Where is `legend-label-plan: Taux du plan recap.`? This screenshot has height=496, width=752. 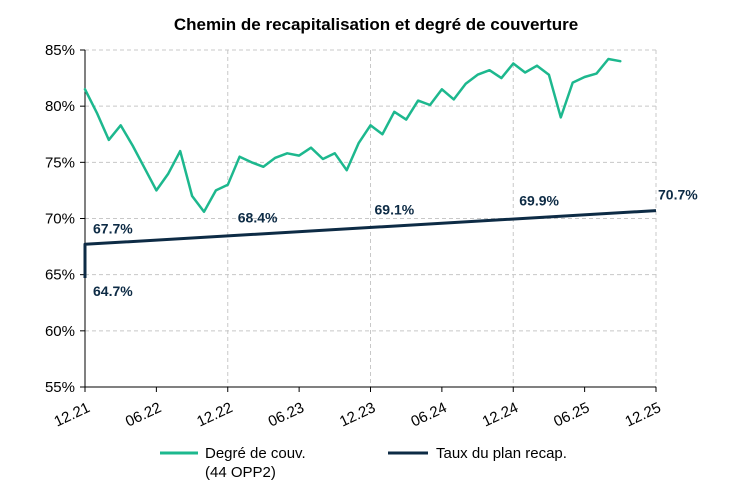
legend-label-plan: Taux du plan recap. is located at coordinates (501, 453).